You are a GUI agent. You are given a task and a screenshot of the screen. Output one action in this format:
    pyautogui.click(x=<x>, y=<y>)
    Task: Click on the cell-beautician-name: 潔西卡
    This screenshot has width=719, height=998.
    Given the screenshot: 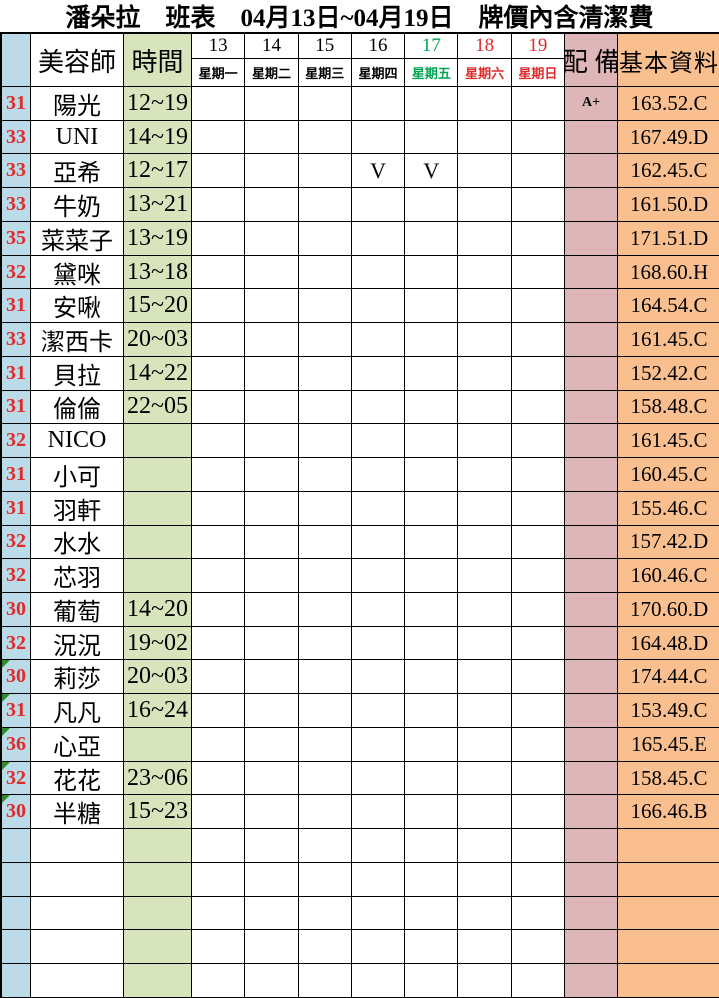 What is the action you would take?
    pyautogui.click(x=77, y=340)
    